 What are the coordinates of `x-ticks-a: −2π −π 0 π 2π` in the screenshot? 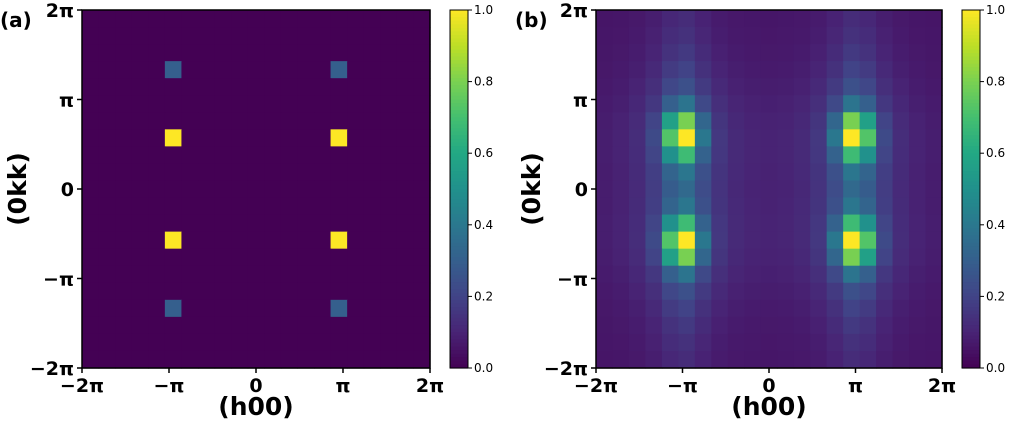 It's located at (252, 382).